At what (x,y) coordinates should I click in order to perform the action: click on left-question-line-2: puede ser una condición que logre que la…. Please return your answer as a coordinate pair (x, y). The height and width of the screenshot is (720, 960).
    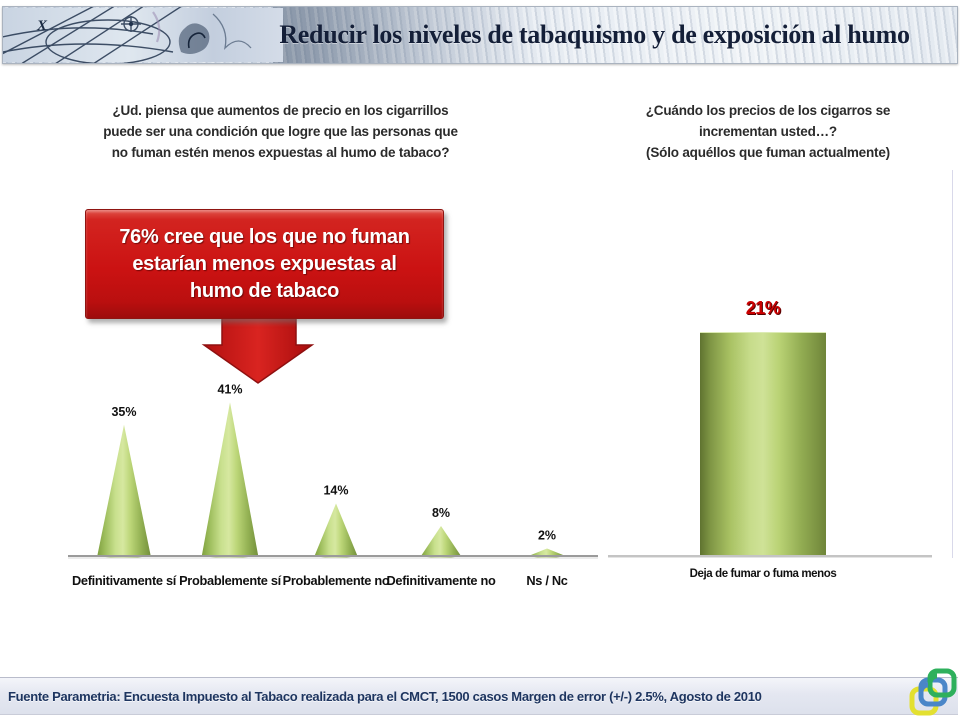
    Looking at the image, I should click on (280, 131).